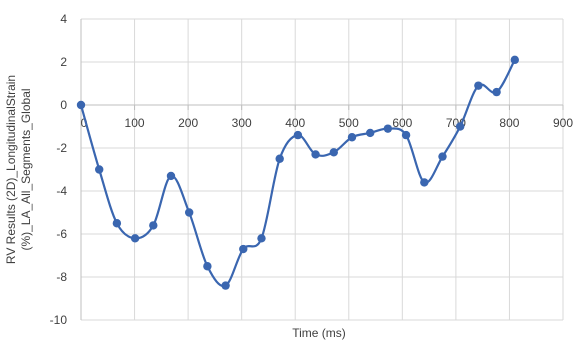 Image resolution: width=574 pixels, height=342 pixels. What do you see at coordinates (563, 123) in the screenshot?
I see `x-tick-label: 900` at bounding box center [563, 123].